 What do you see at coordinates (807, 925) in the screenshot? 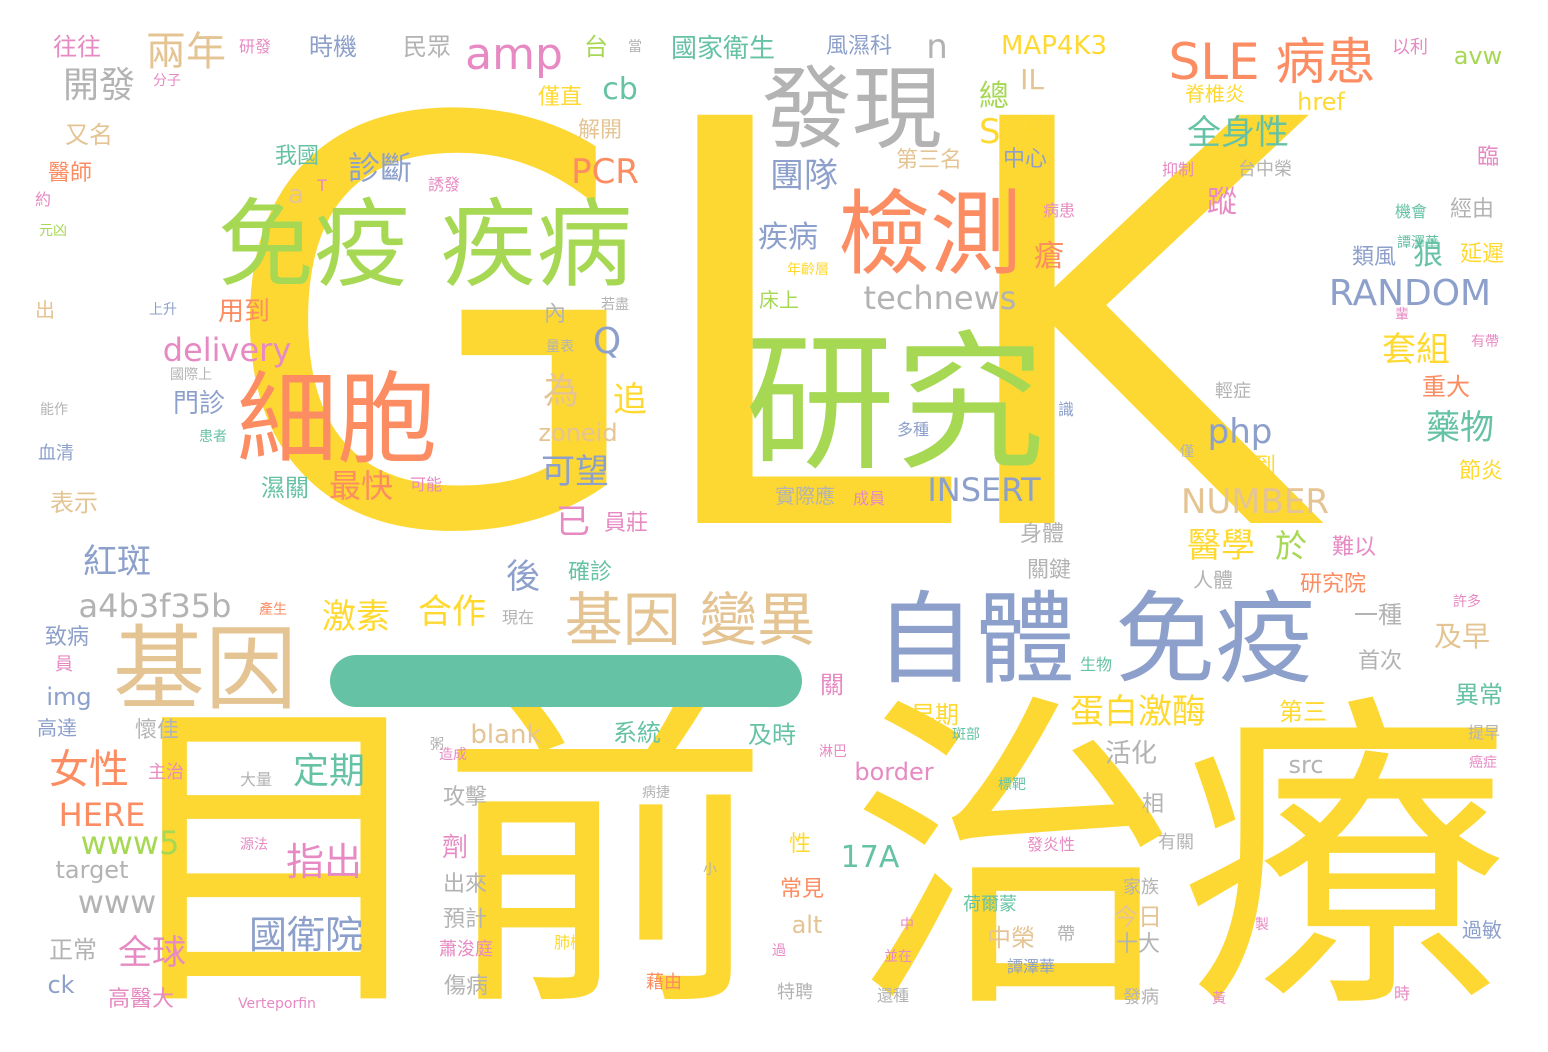
I see `word-alt: alt` at bounding box center [807, 925].